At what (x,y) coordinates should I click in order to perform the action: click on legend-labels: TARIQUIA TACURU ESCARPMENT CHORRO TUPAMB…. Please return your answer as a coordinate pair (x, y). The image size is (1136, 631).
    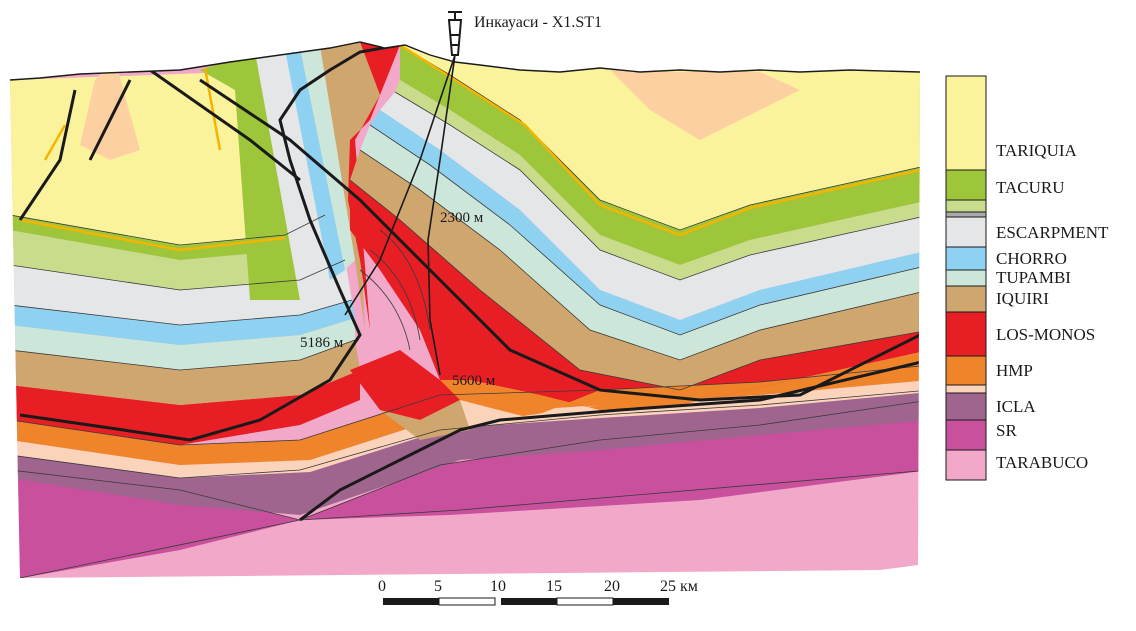
    Looking at the image, I should click on (1052, 306).